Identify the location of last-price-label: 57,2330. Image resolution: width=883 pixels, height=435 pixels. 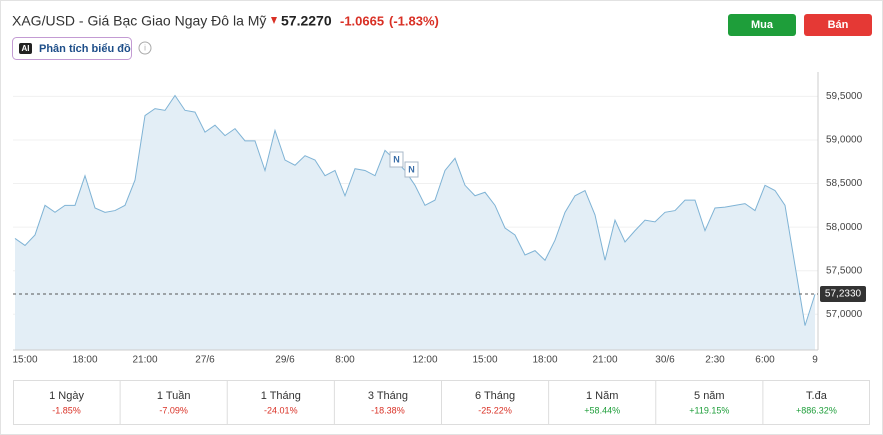
(843, 294).